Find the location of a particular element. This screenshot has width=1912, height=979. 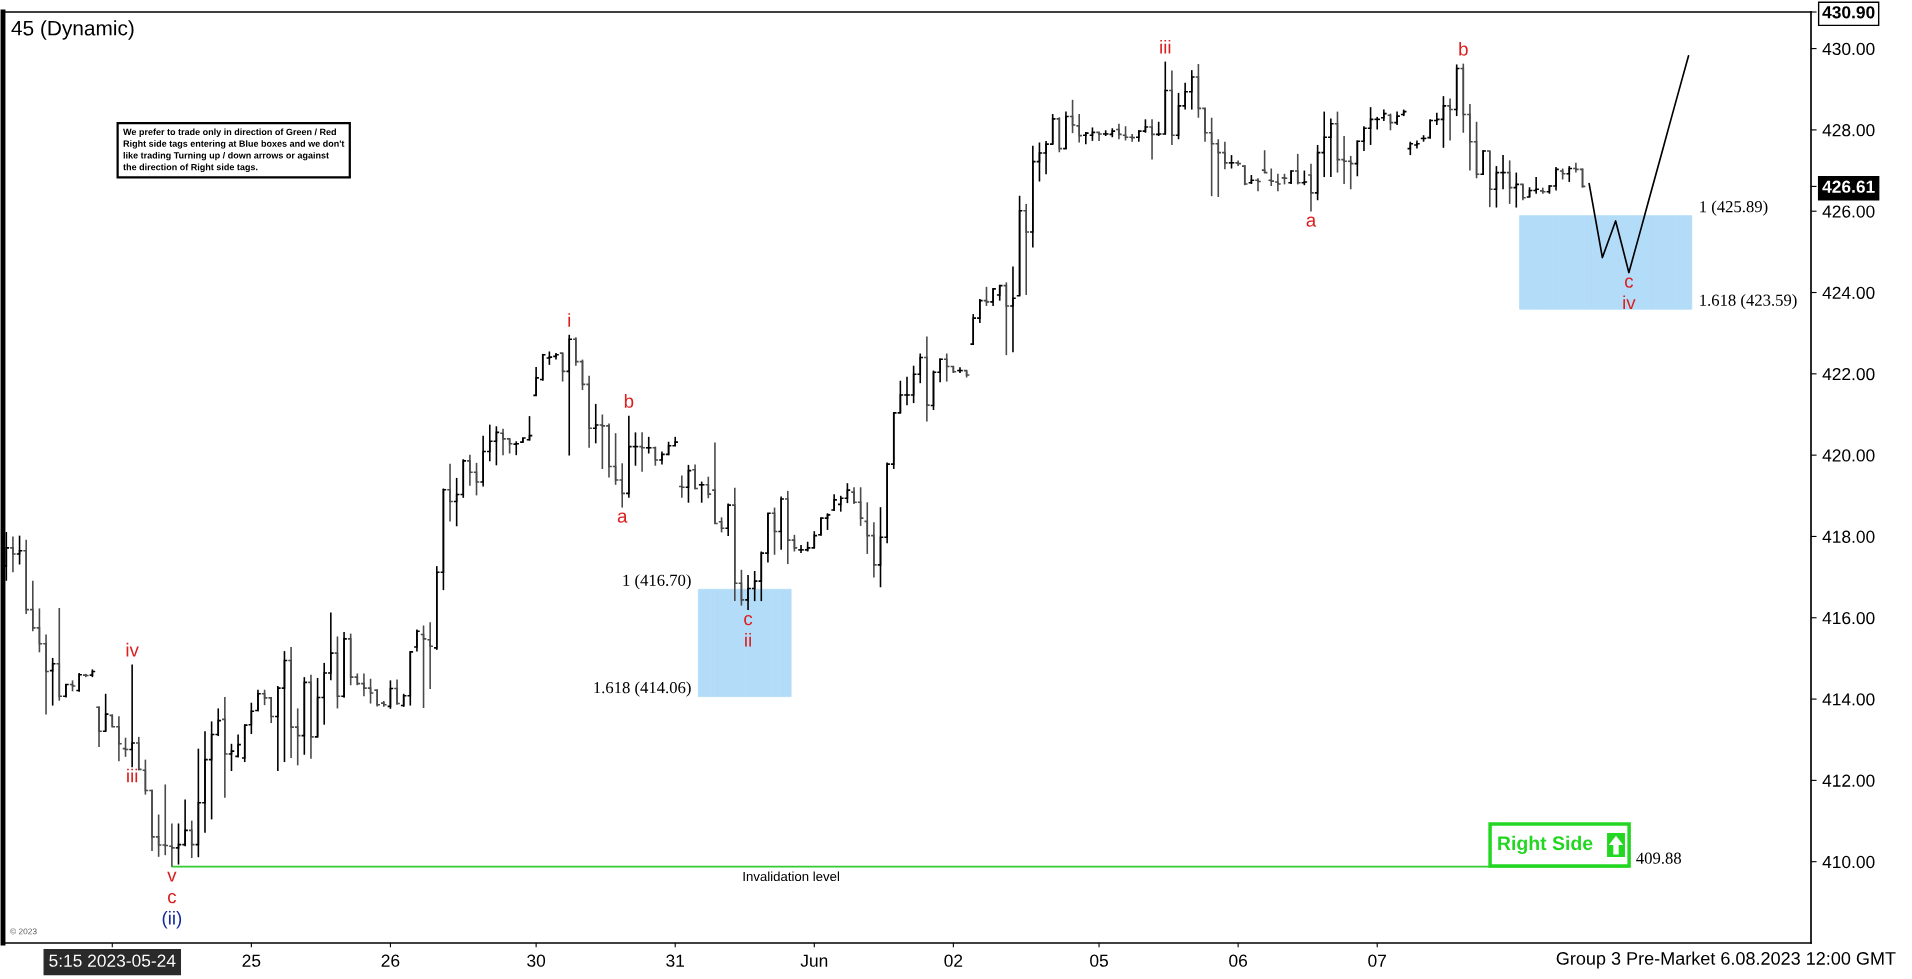

y-tick-label: 426.61 is located at coordinates (1848, 186).